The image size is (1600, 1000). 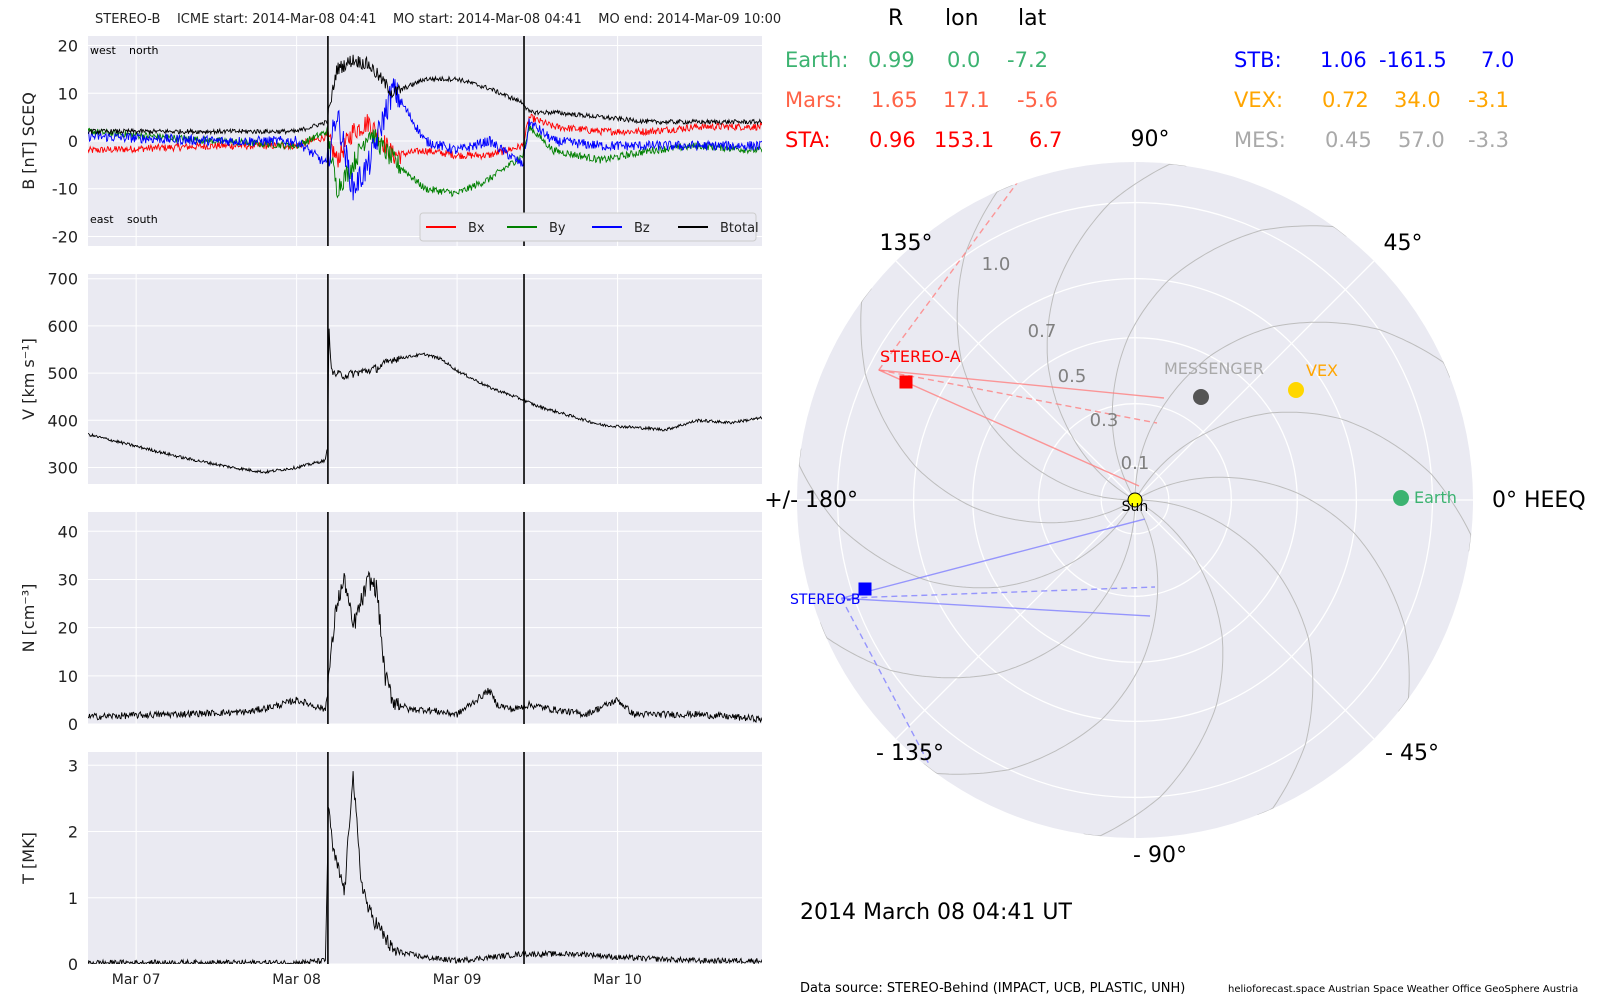 I want to click on mars-lat: -5.6, so click(x=1037, y=100).